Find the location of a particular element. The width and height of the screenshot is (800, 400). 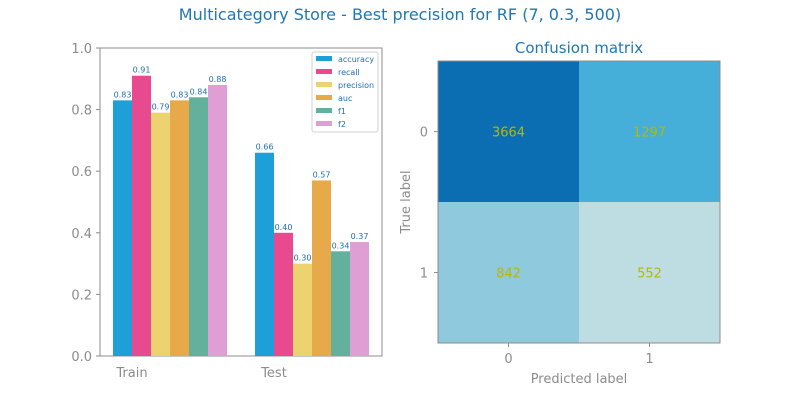

bar-f1-train is located at coordinates (198, 226).